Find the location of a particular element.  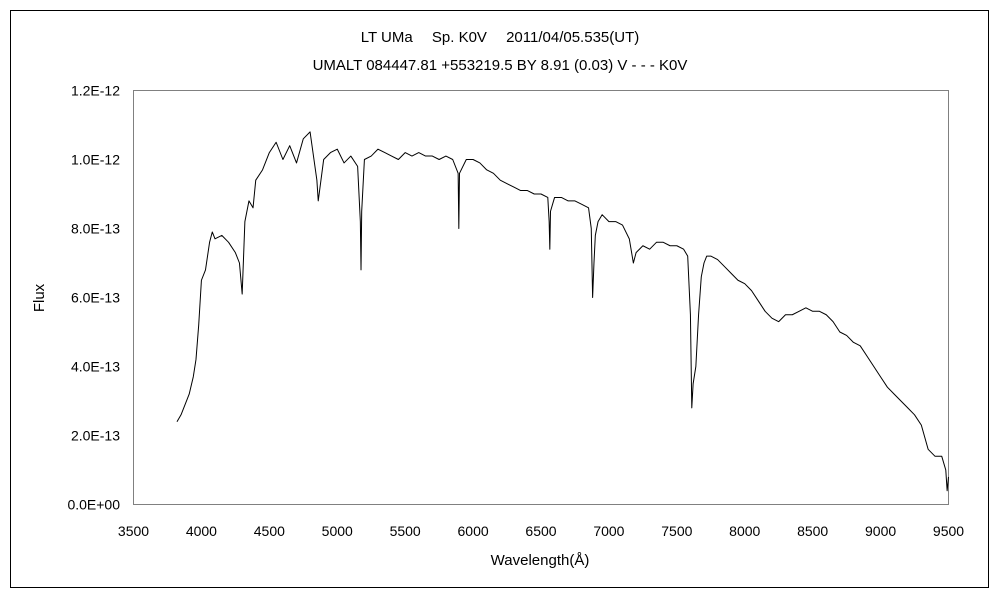

x-tick-label: 6500 is located at coordinates (540, 531).